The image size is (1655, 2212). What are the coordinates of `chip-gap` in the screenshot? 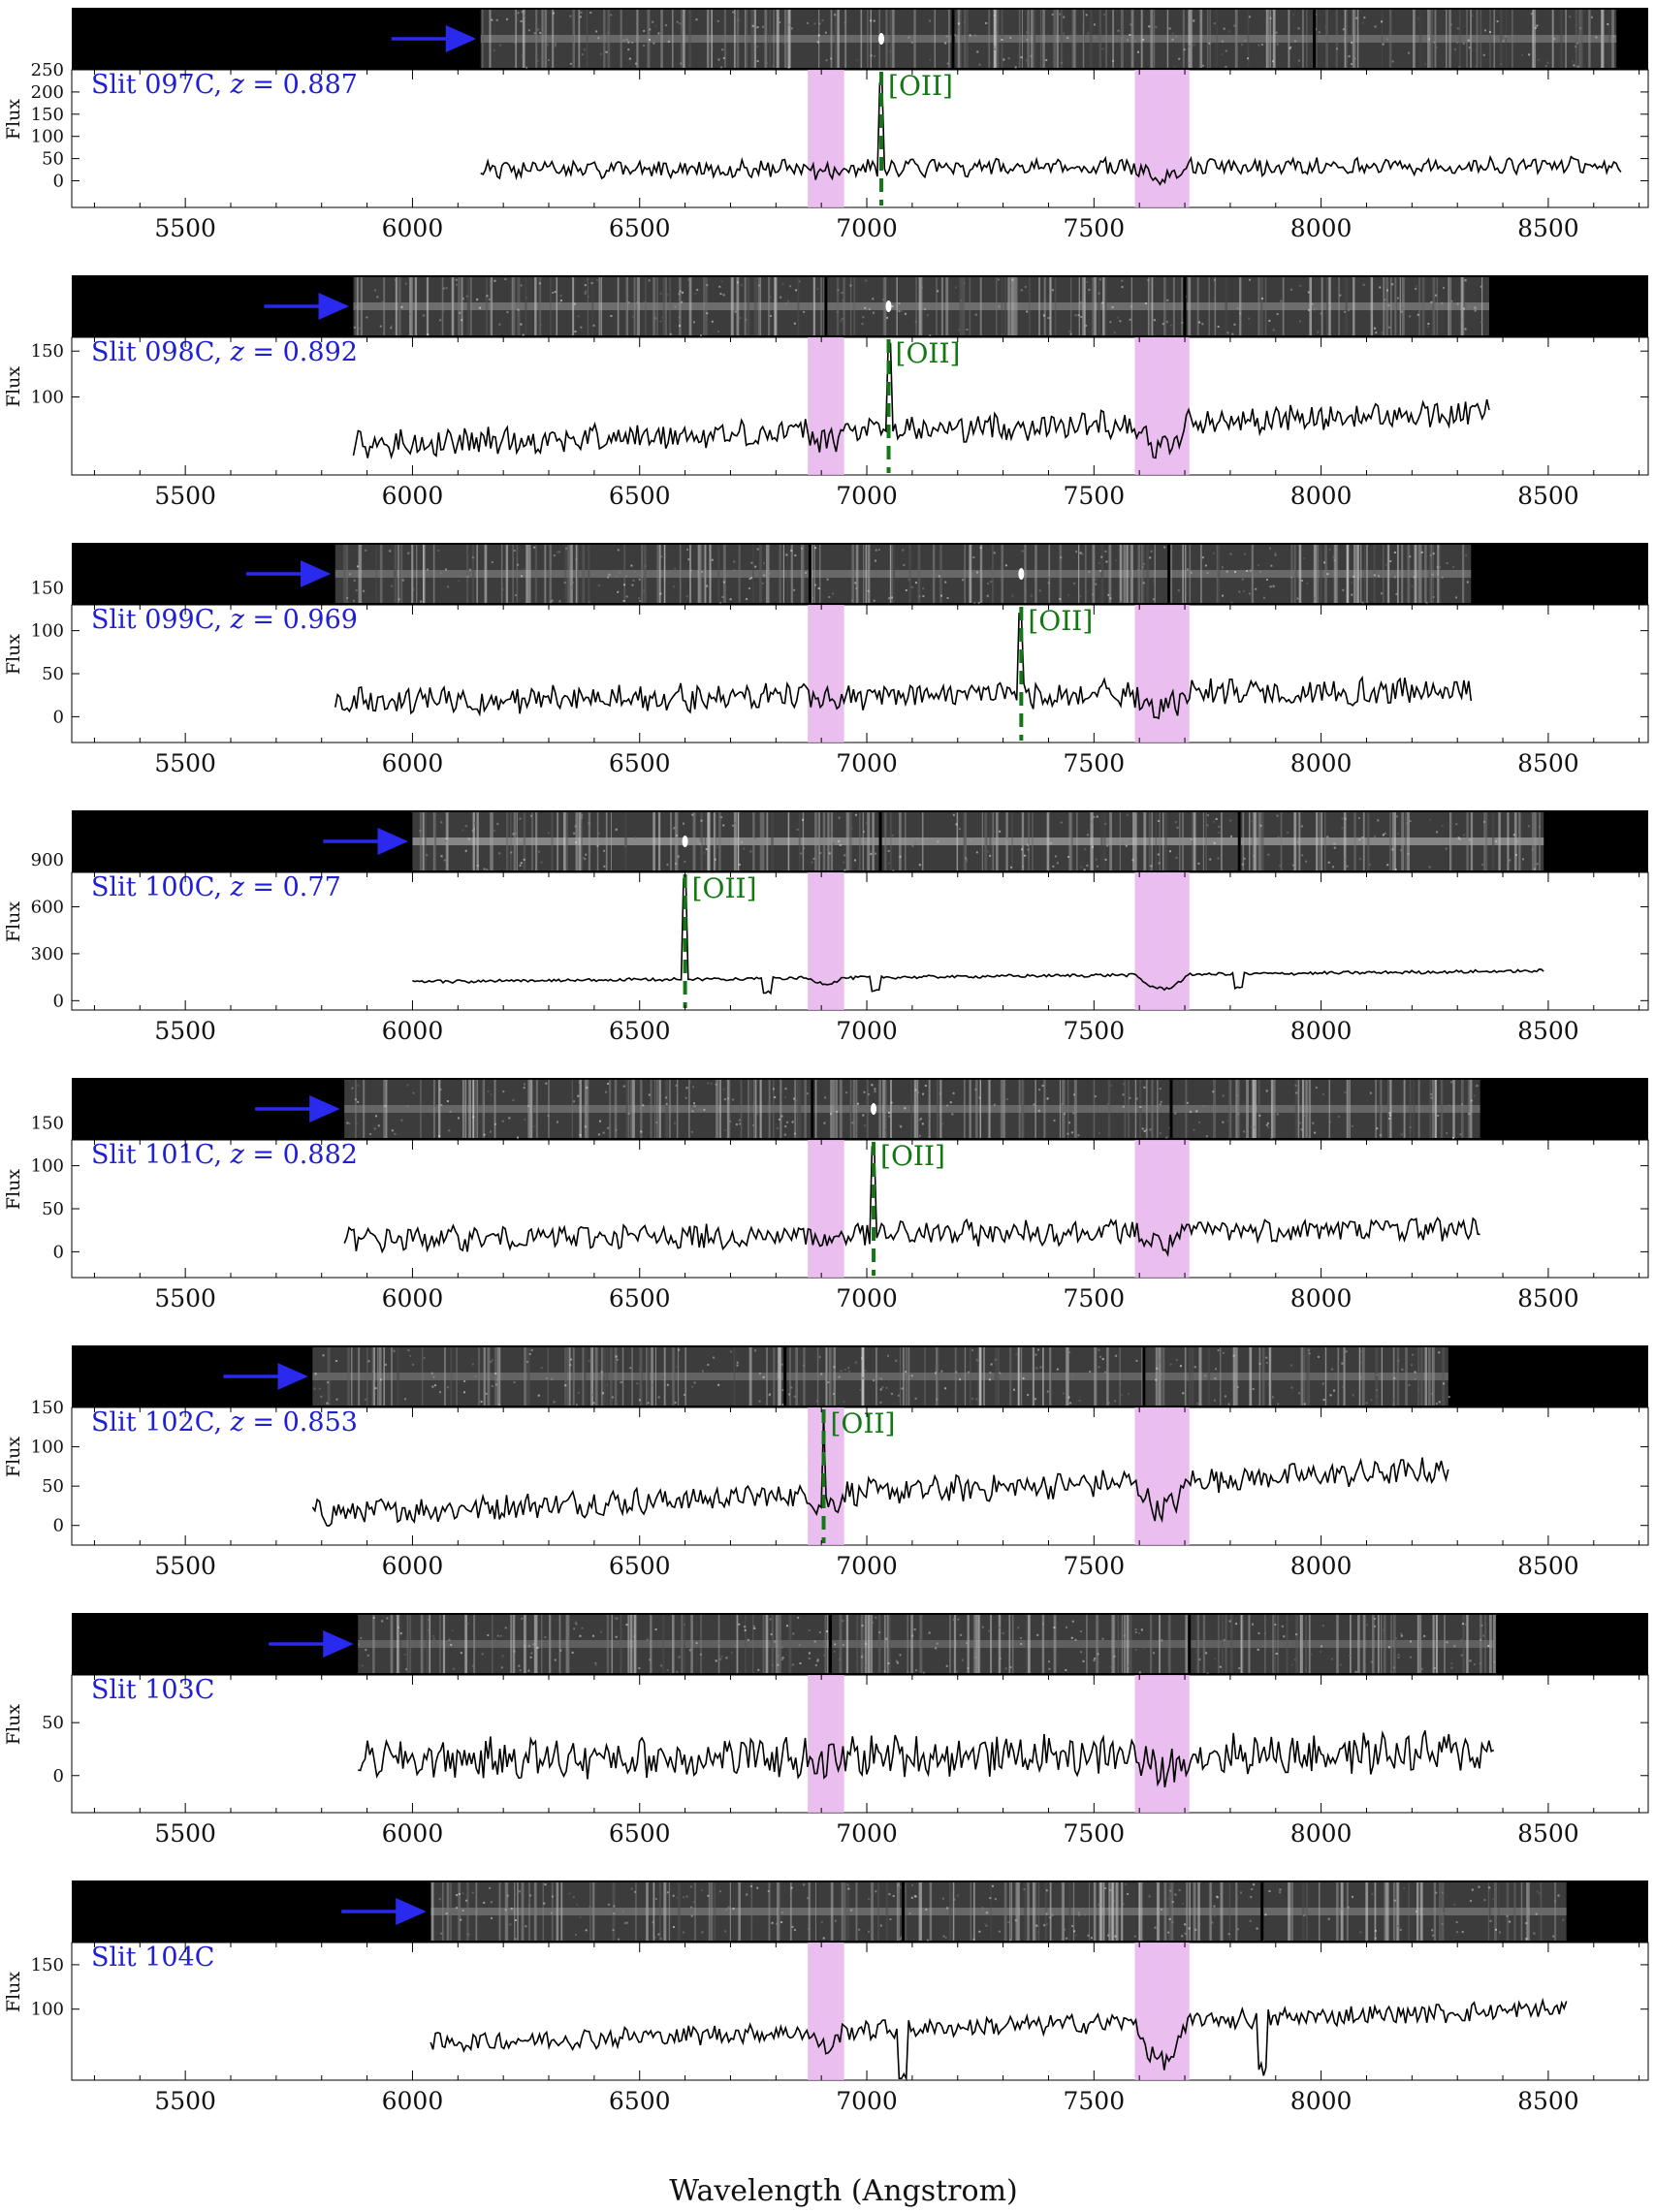 It's located at (904, 1911).